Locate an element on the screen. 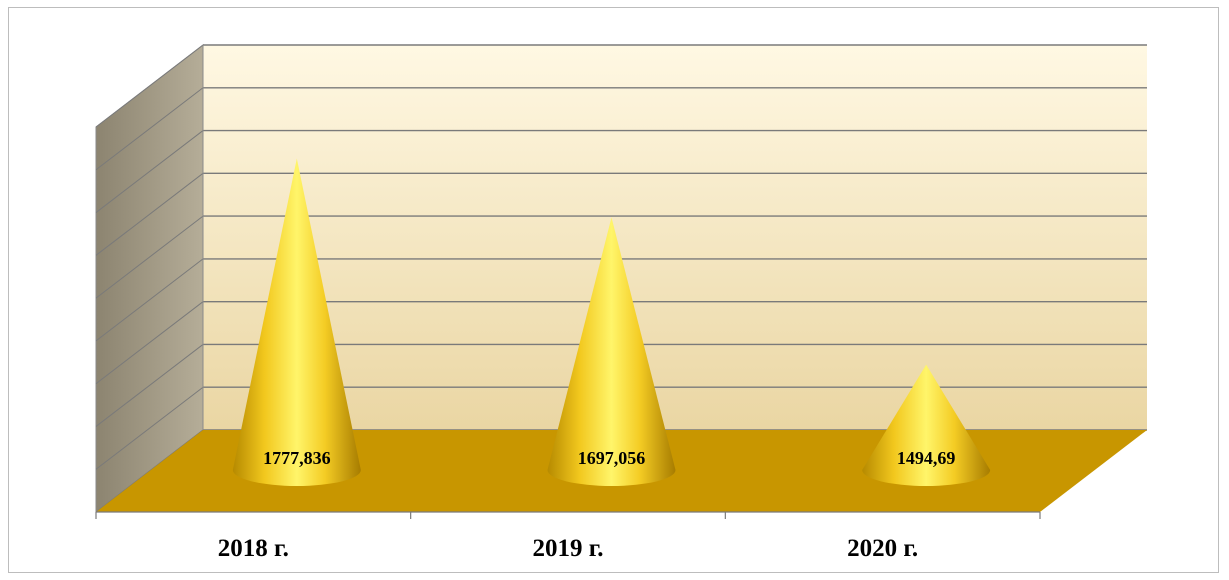  category-label: 2018 г. is located at coordinates (253, 548).